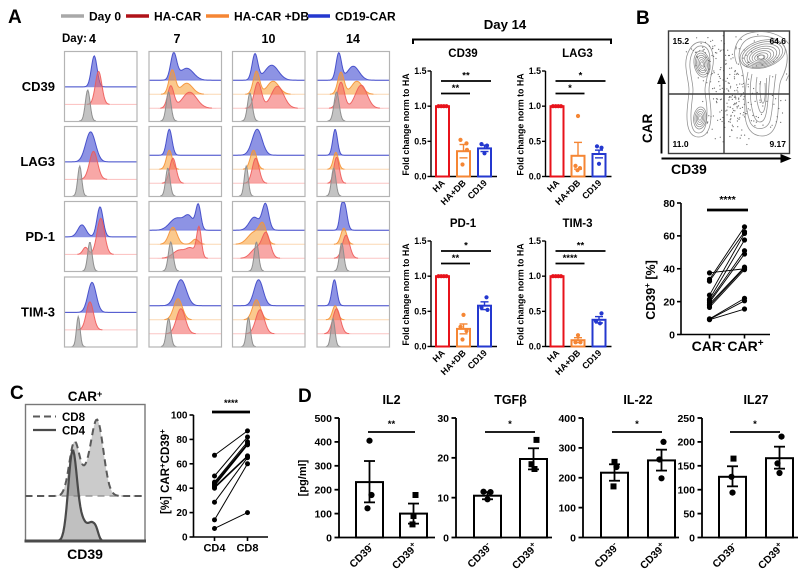 This screenshot has height=587, width=806. What do you see at coordinates (365, 17) in the screenshot?
I see `svg-text: CD19-CAR` at bounding box center [365, 17].